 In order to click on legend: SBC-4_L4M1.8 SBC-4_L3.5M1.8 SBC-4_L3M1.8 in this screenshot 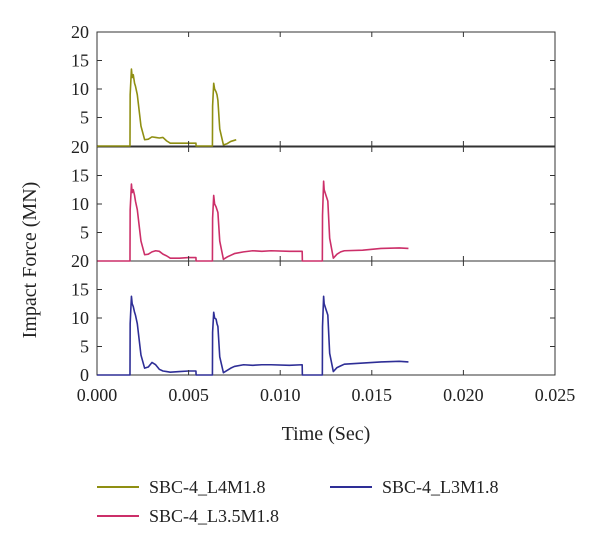, I will do `click(298, 501)`.